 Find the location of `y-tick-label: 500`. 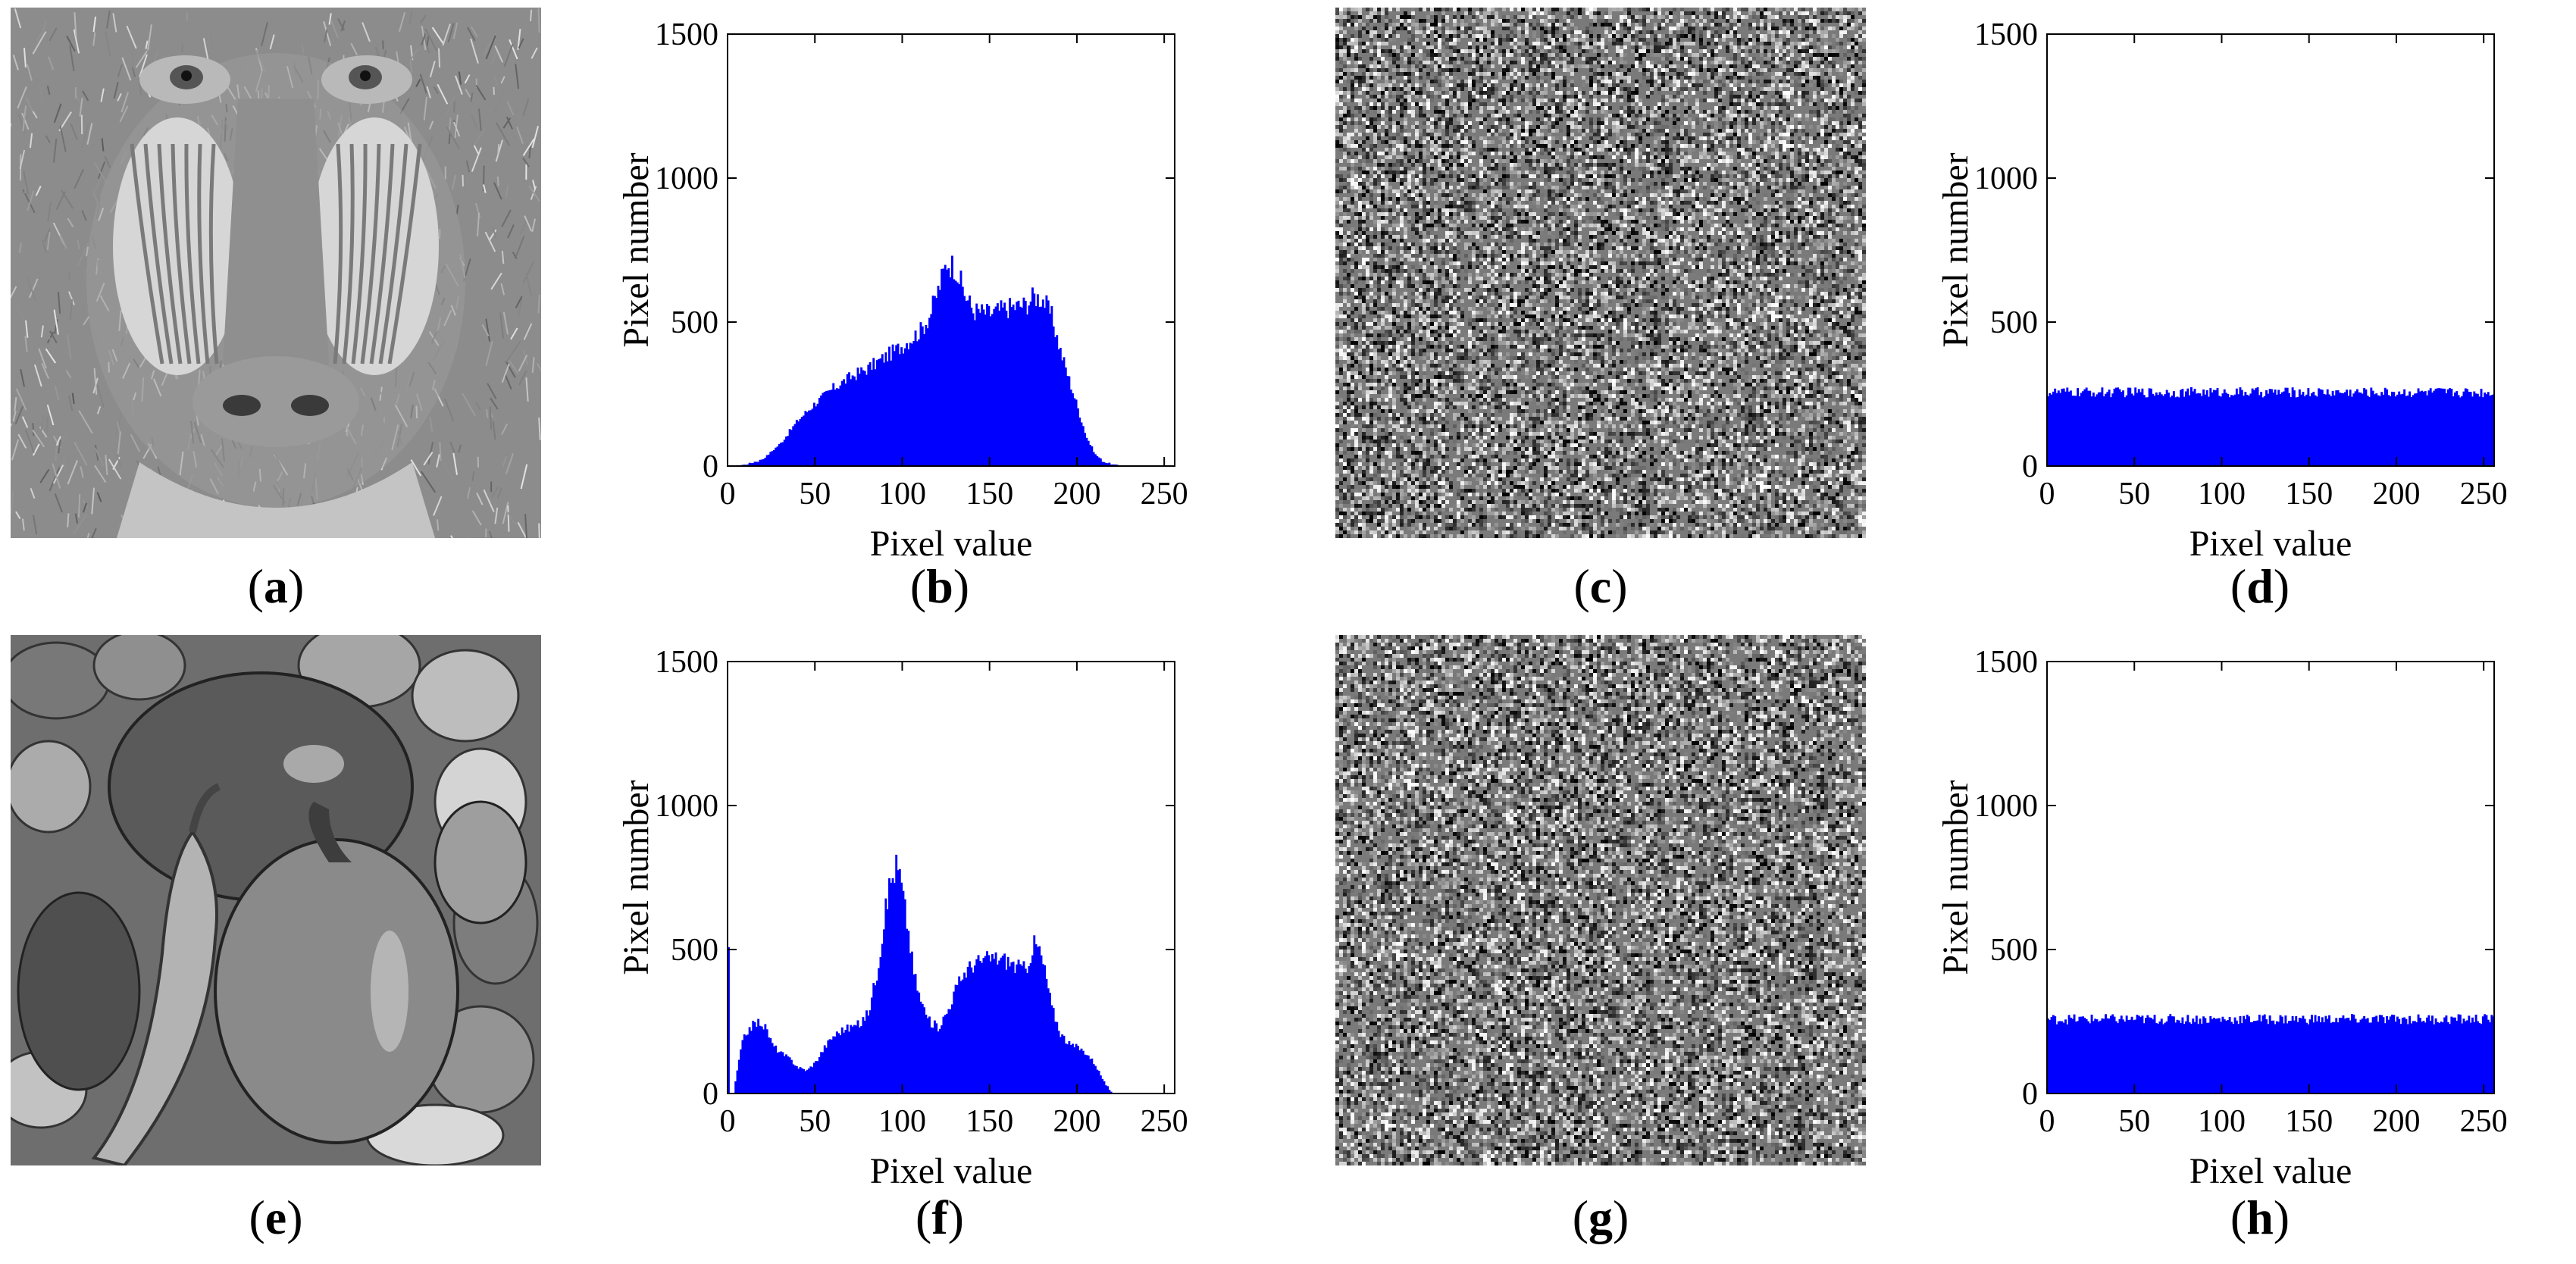

y-tick-label: 500 is located at coordinates (2014, 322).